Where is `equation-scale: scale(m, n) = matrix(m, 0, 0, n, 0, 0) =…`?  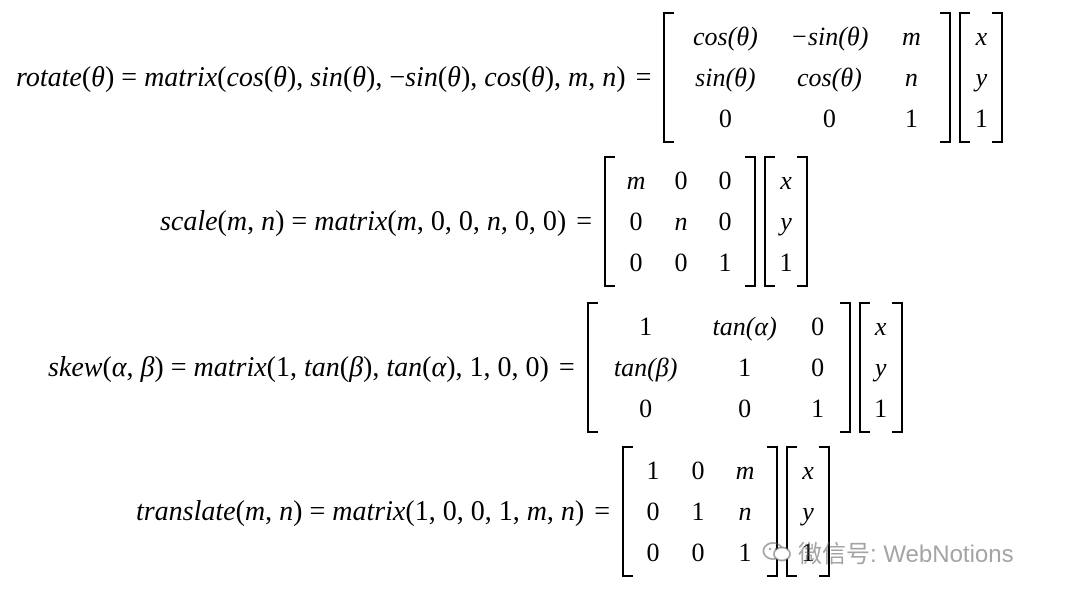
equation-scale: scale(m, n) = matrix(m, 0, 0, n, 0, 0) =… is located at coordinates (488, 221).